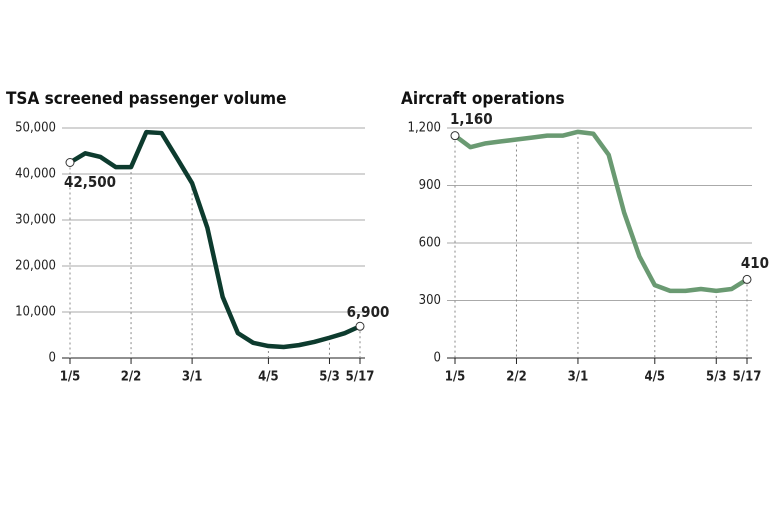 Image resolution: width=780 pixels, height=505 pixels. Describe the element at coordinates (35, 174) in the screenshot. I see `y-tick-label: 40,000` at that location.